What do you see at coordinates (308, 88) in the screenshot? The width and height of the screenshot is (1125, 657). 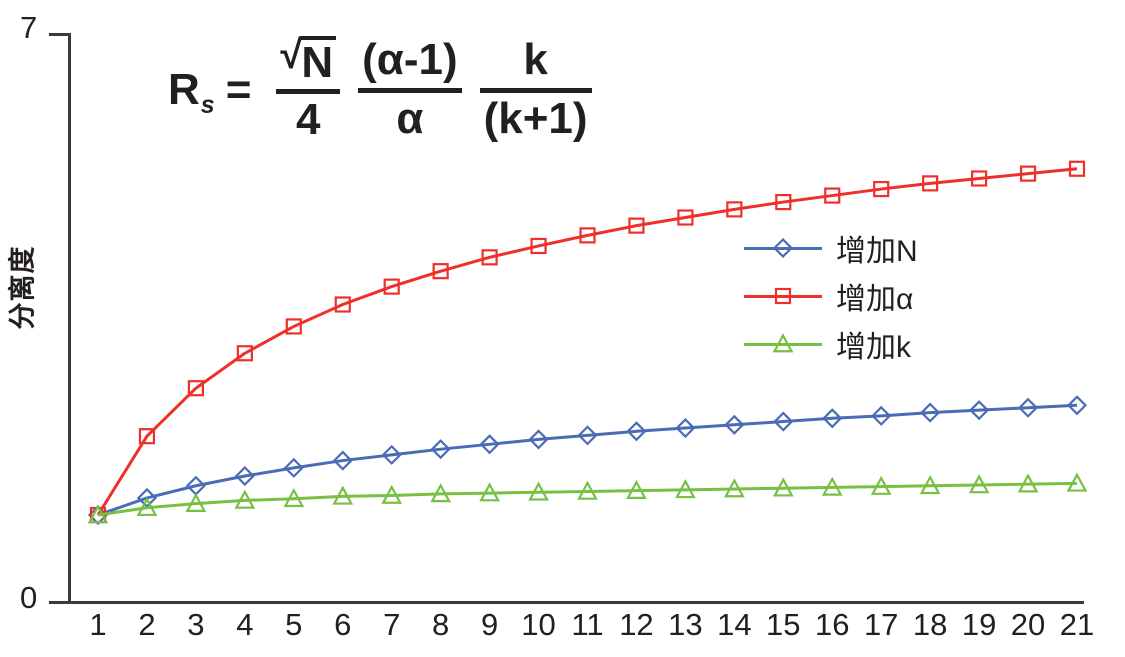 I see `formula-term-sqrtN-over-4: √ N 4` at bounding box center [308, 88].